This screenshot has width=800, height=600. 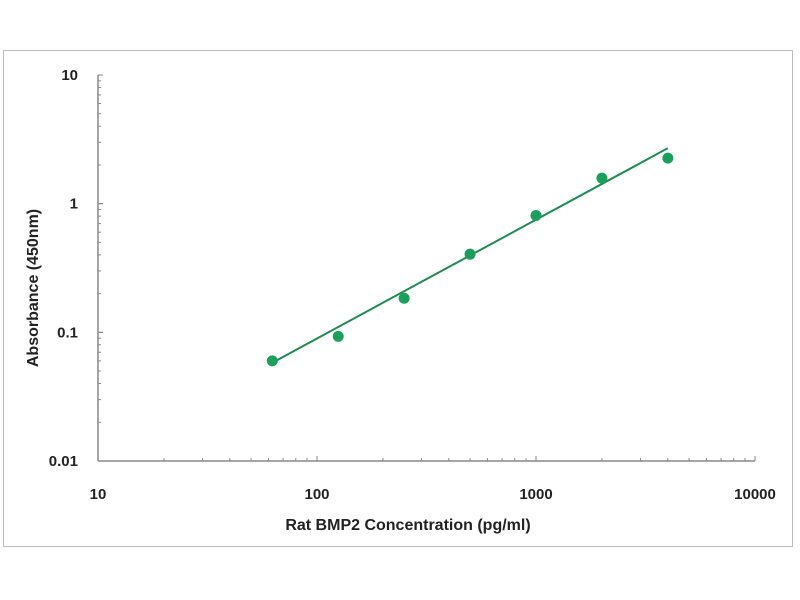 I want to click on y-tick-label: 1, so click(x=74, y=204).